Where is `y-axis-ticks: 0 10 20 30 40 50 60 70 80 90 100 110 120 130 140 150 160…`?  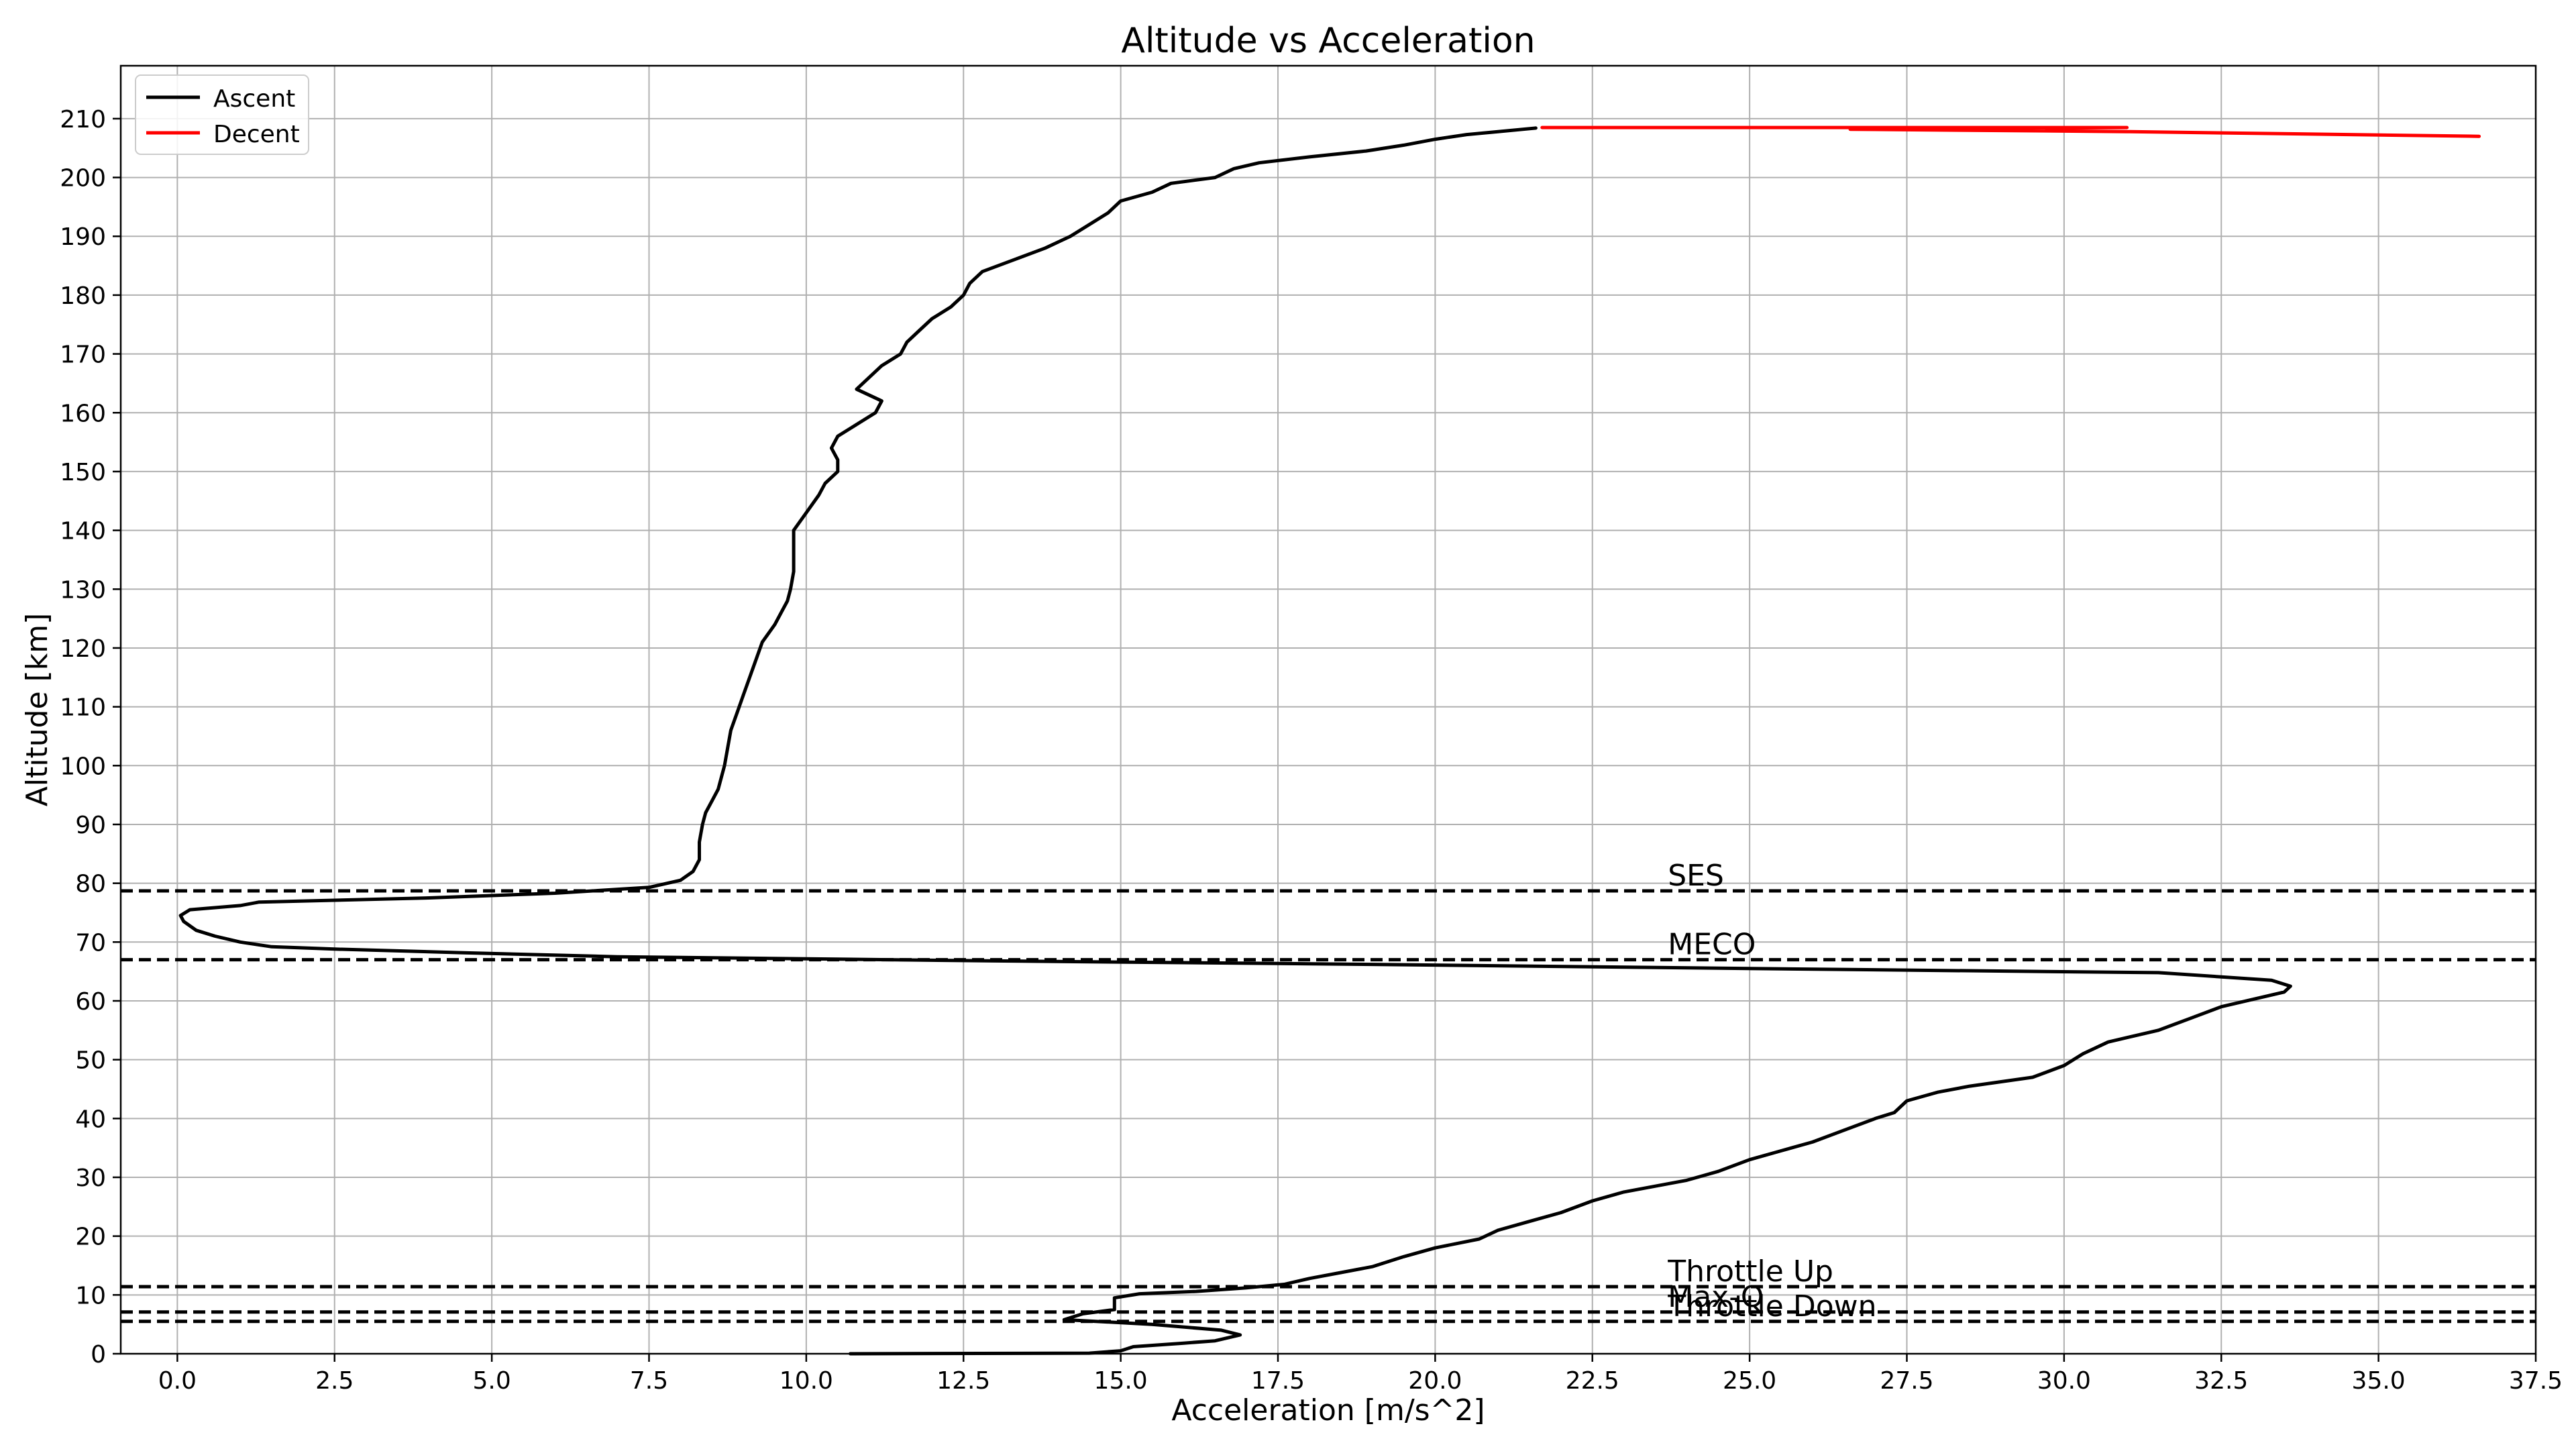 y-axis-ticks: 0 10 20 30 40 50 60 70 80 90 100 110 120 130 140 150 160… is located at coordinates (90, 737).